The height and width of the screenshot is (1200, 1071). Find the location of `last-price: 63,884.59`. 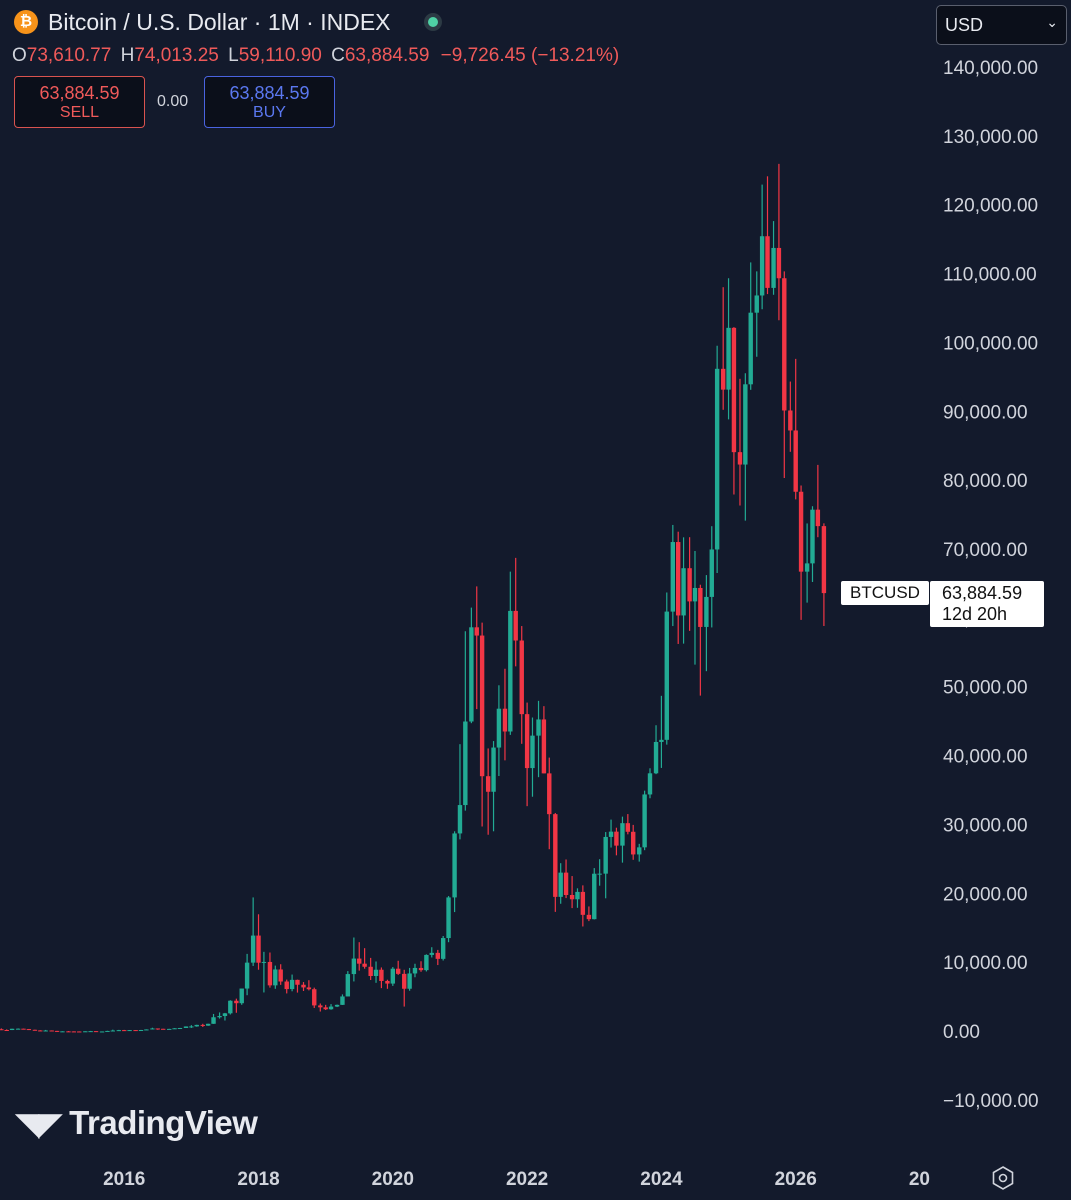

last-price: 63,884.59 is located at coordinates (982, 593).